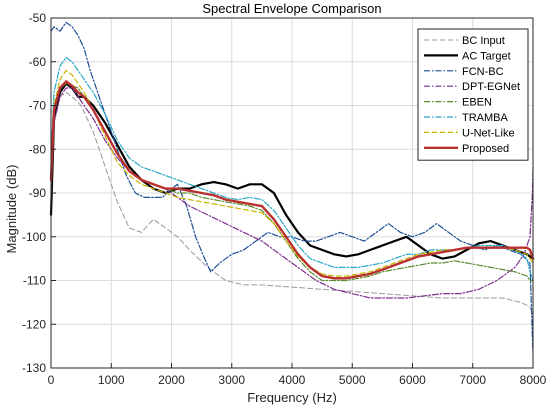  Describe the element at coordinates (38, 193) in the screenshot. I see `y-tick-label: -90` at that location.